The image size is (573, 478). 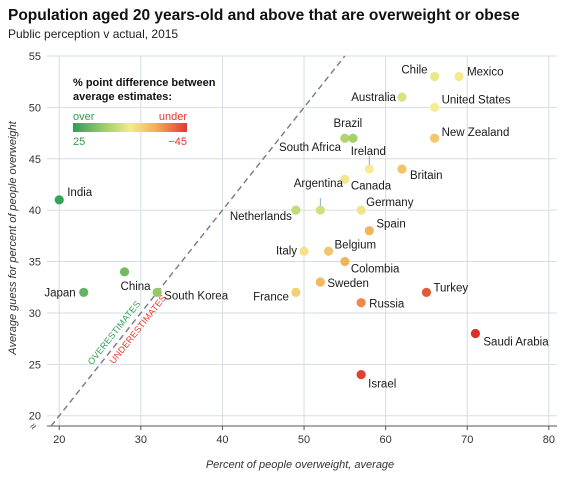 I want to click on x-tick-label: 40, so click(x=222, y=440).